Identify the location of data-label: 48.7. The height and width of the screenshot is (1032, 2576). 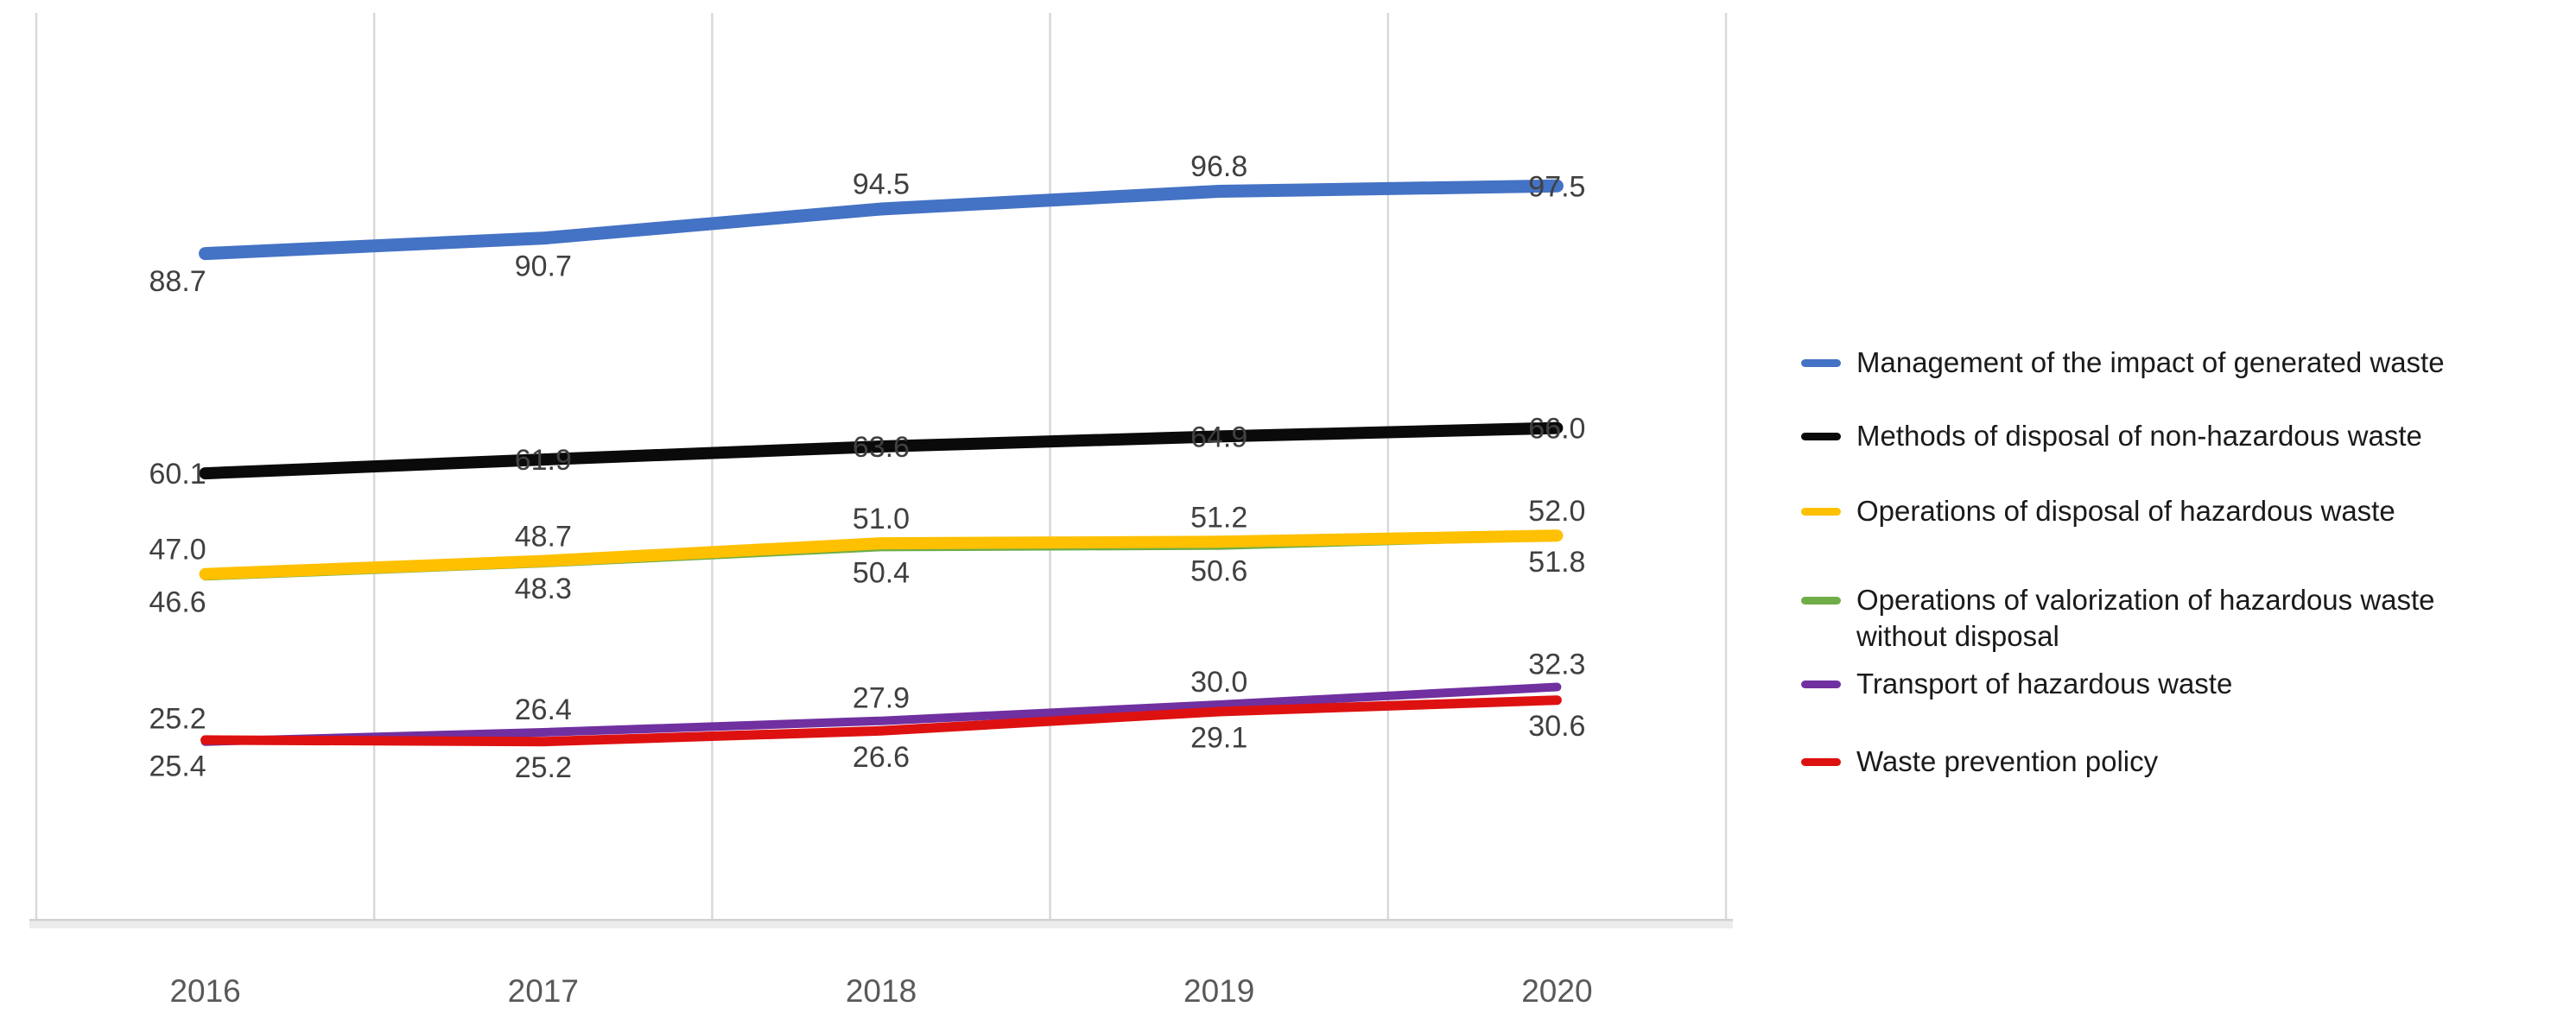
(543, 538).